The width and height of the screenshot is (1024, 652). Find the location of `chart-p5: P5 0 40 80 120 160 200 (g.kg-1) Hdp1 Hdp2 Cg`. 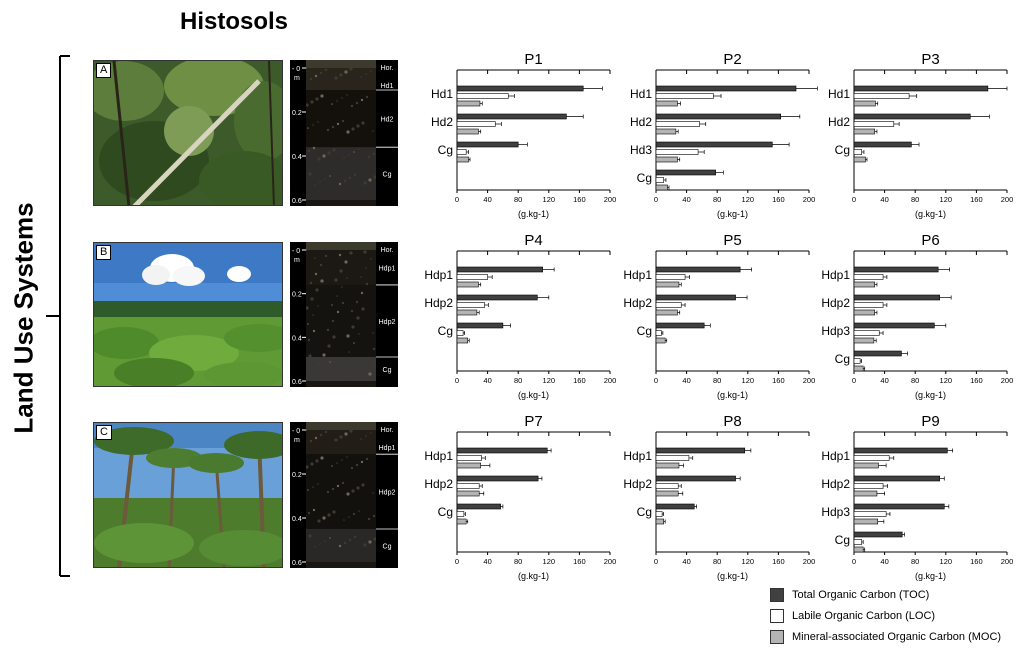

chart-p5: P5 0 40 80 120 160 200 (g.kg-1) Hdp1 Hdp2 Cg is located at coordinates (719, 316).